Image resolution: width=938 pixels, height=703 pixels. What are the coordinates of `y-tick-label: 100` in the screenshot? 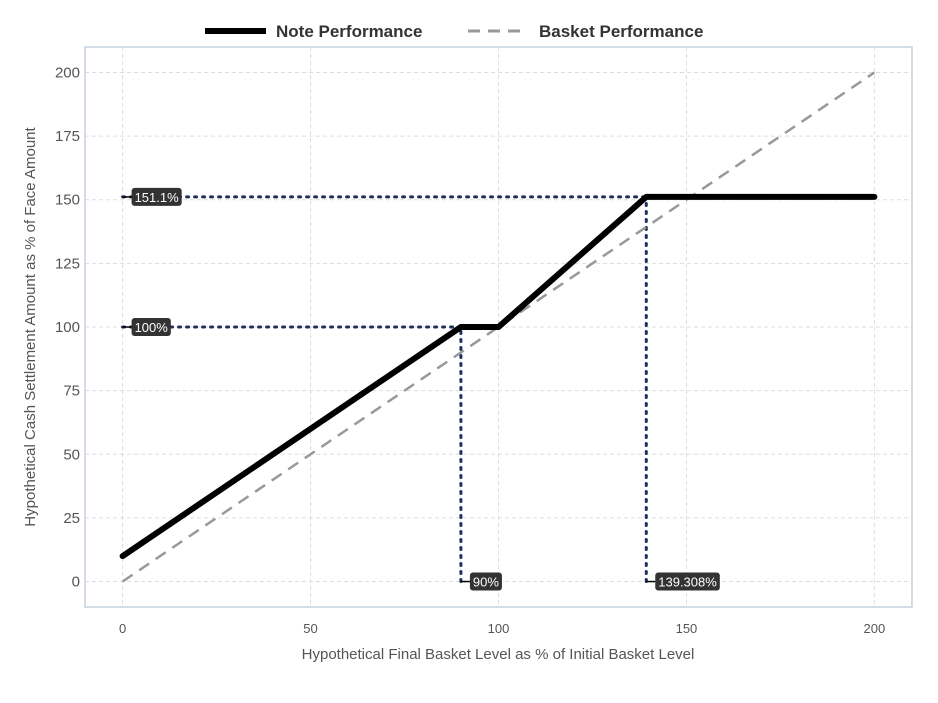 It's located at (67, 327).